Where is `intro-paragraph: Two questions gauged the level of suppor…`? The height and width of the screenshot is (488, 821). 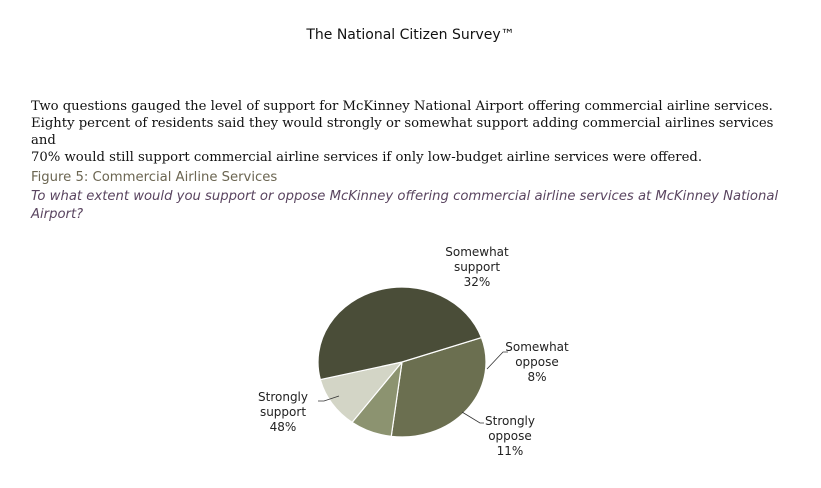 intro-paragraph: Two questions gauged the level of suppor… is located at coordinates (416, 132).